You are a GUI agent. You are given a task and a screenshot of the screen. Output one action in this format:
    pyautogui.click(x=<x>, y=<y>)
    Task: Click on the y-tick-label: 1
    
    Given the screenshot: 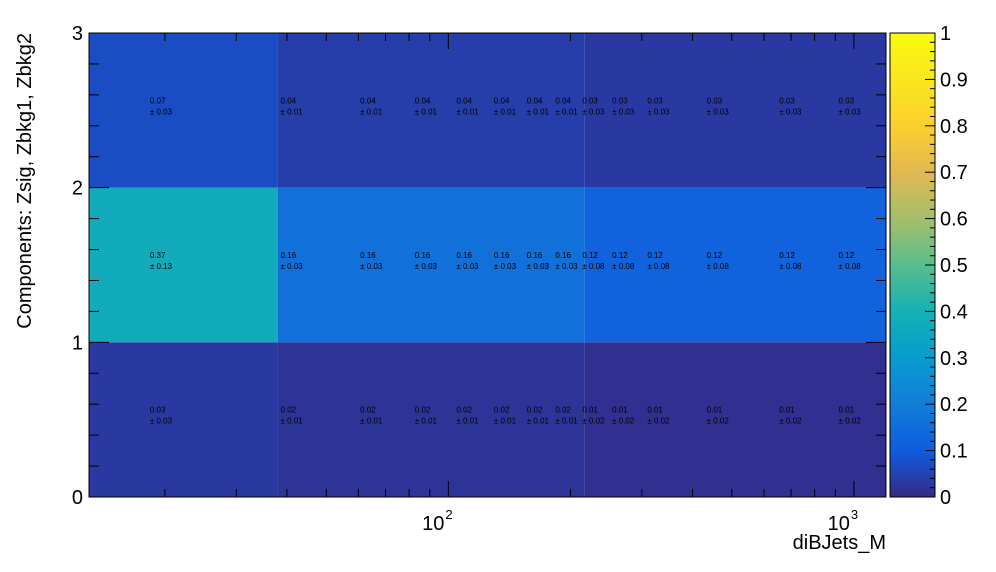 What is the action you would take?
    pyautogui.click(x=77, y=343)
    